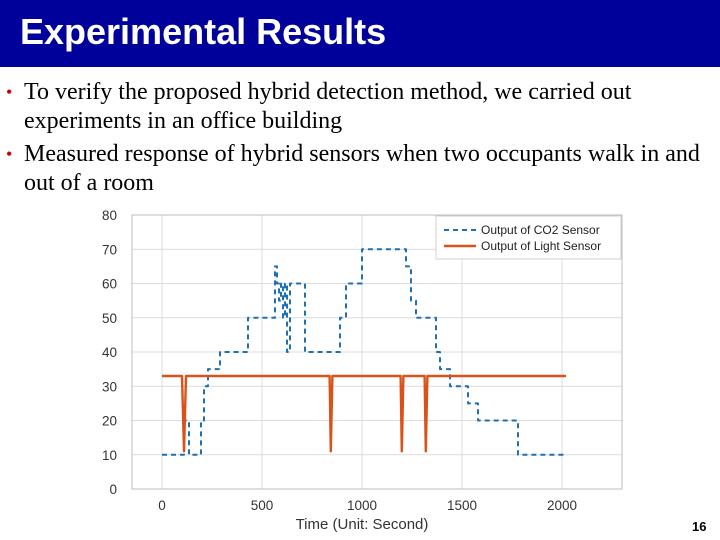 Image resolution: width=720 pixels, height=540 pixels. I want to click on y-tick-label-2: 20, so click(109, 421).